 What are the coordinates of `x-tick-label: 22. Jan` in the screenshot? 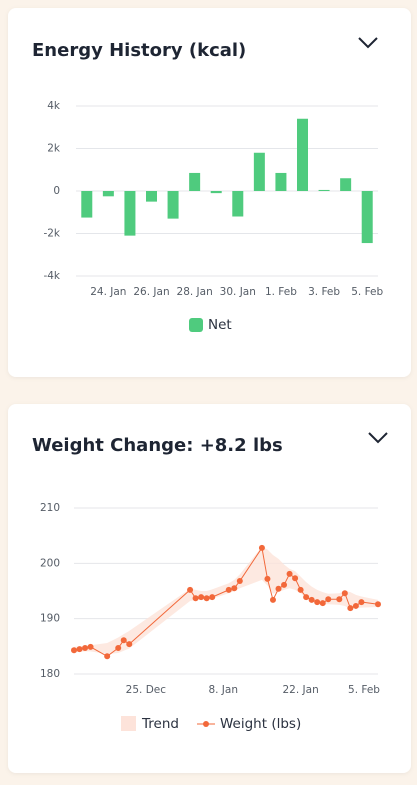 It's located at (301, 690).